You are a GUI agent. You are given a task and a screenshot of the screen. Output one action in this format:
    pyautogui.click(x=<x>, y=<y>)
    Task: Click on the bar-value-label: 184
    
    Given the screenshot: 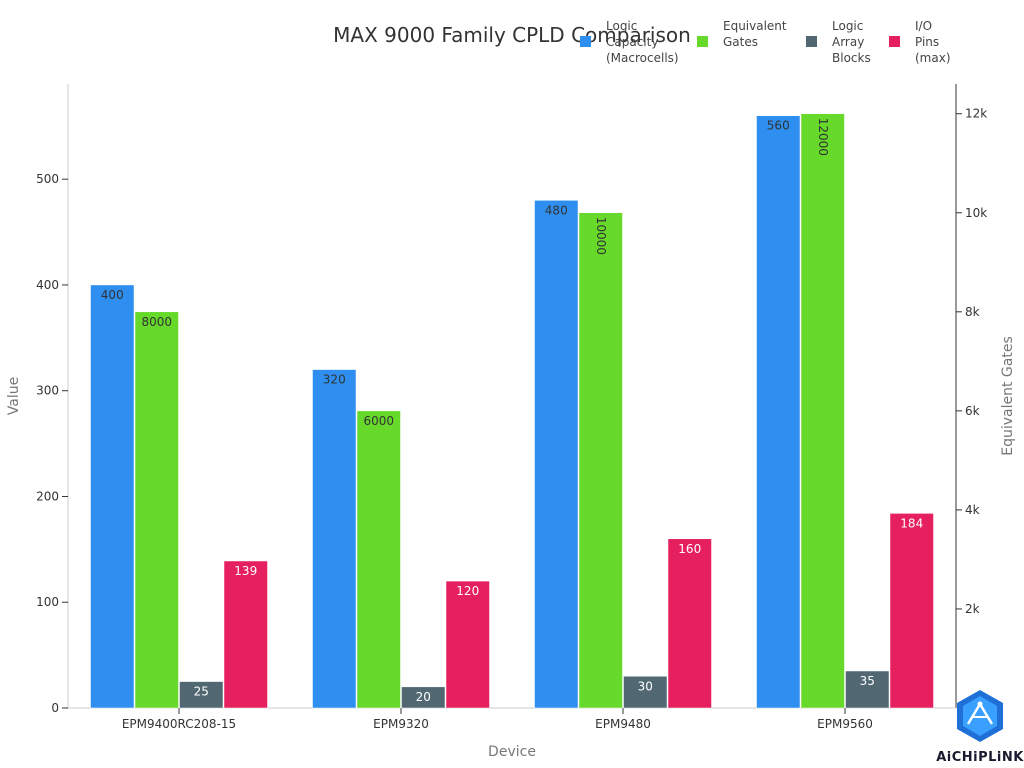 What is the action you would take?
    pyautogui.click(x=911, y=523)
    